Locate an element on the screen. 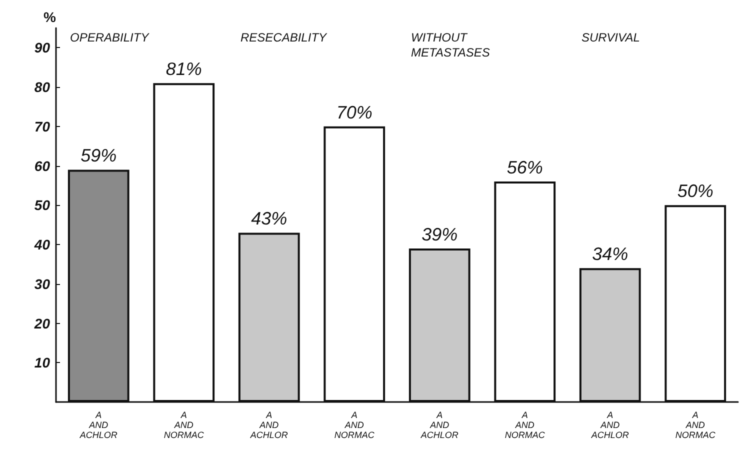  y-tick-label: 70 is located at coordinates (42, 126).